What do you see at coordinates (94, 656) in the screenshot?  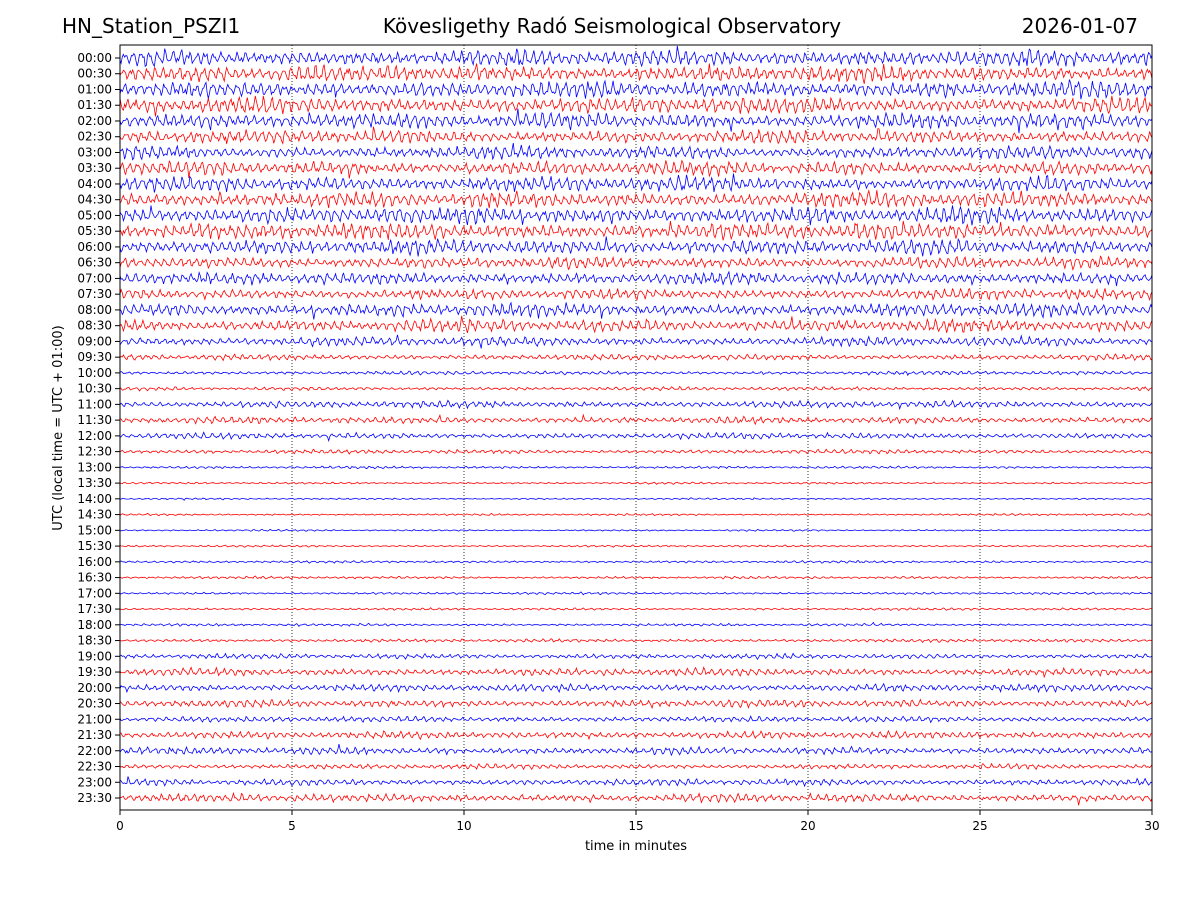 I see `y-tick-label: 19:00` at bounding box center [94, 656].